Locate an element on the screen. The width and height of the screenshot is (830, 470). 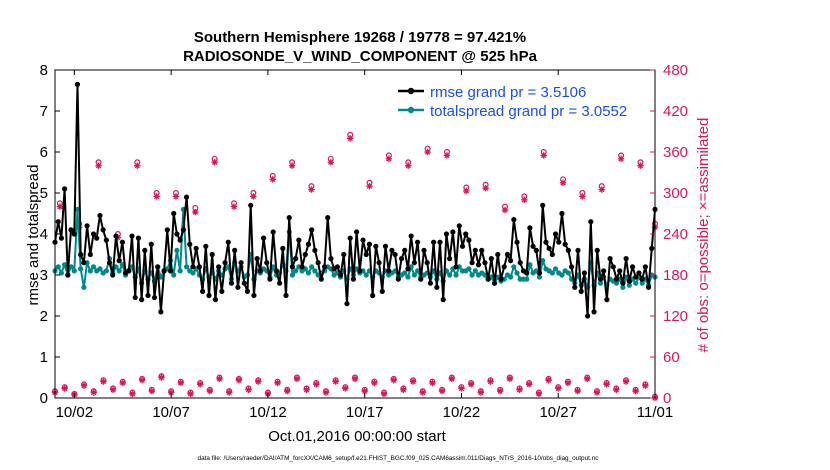
y-right-tick-label: 240 is located at coordinates (675, 234).